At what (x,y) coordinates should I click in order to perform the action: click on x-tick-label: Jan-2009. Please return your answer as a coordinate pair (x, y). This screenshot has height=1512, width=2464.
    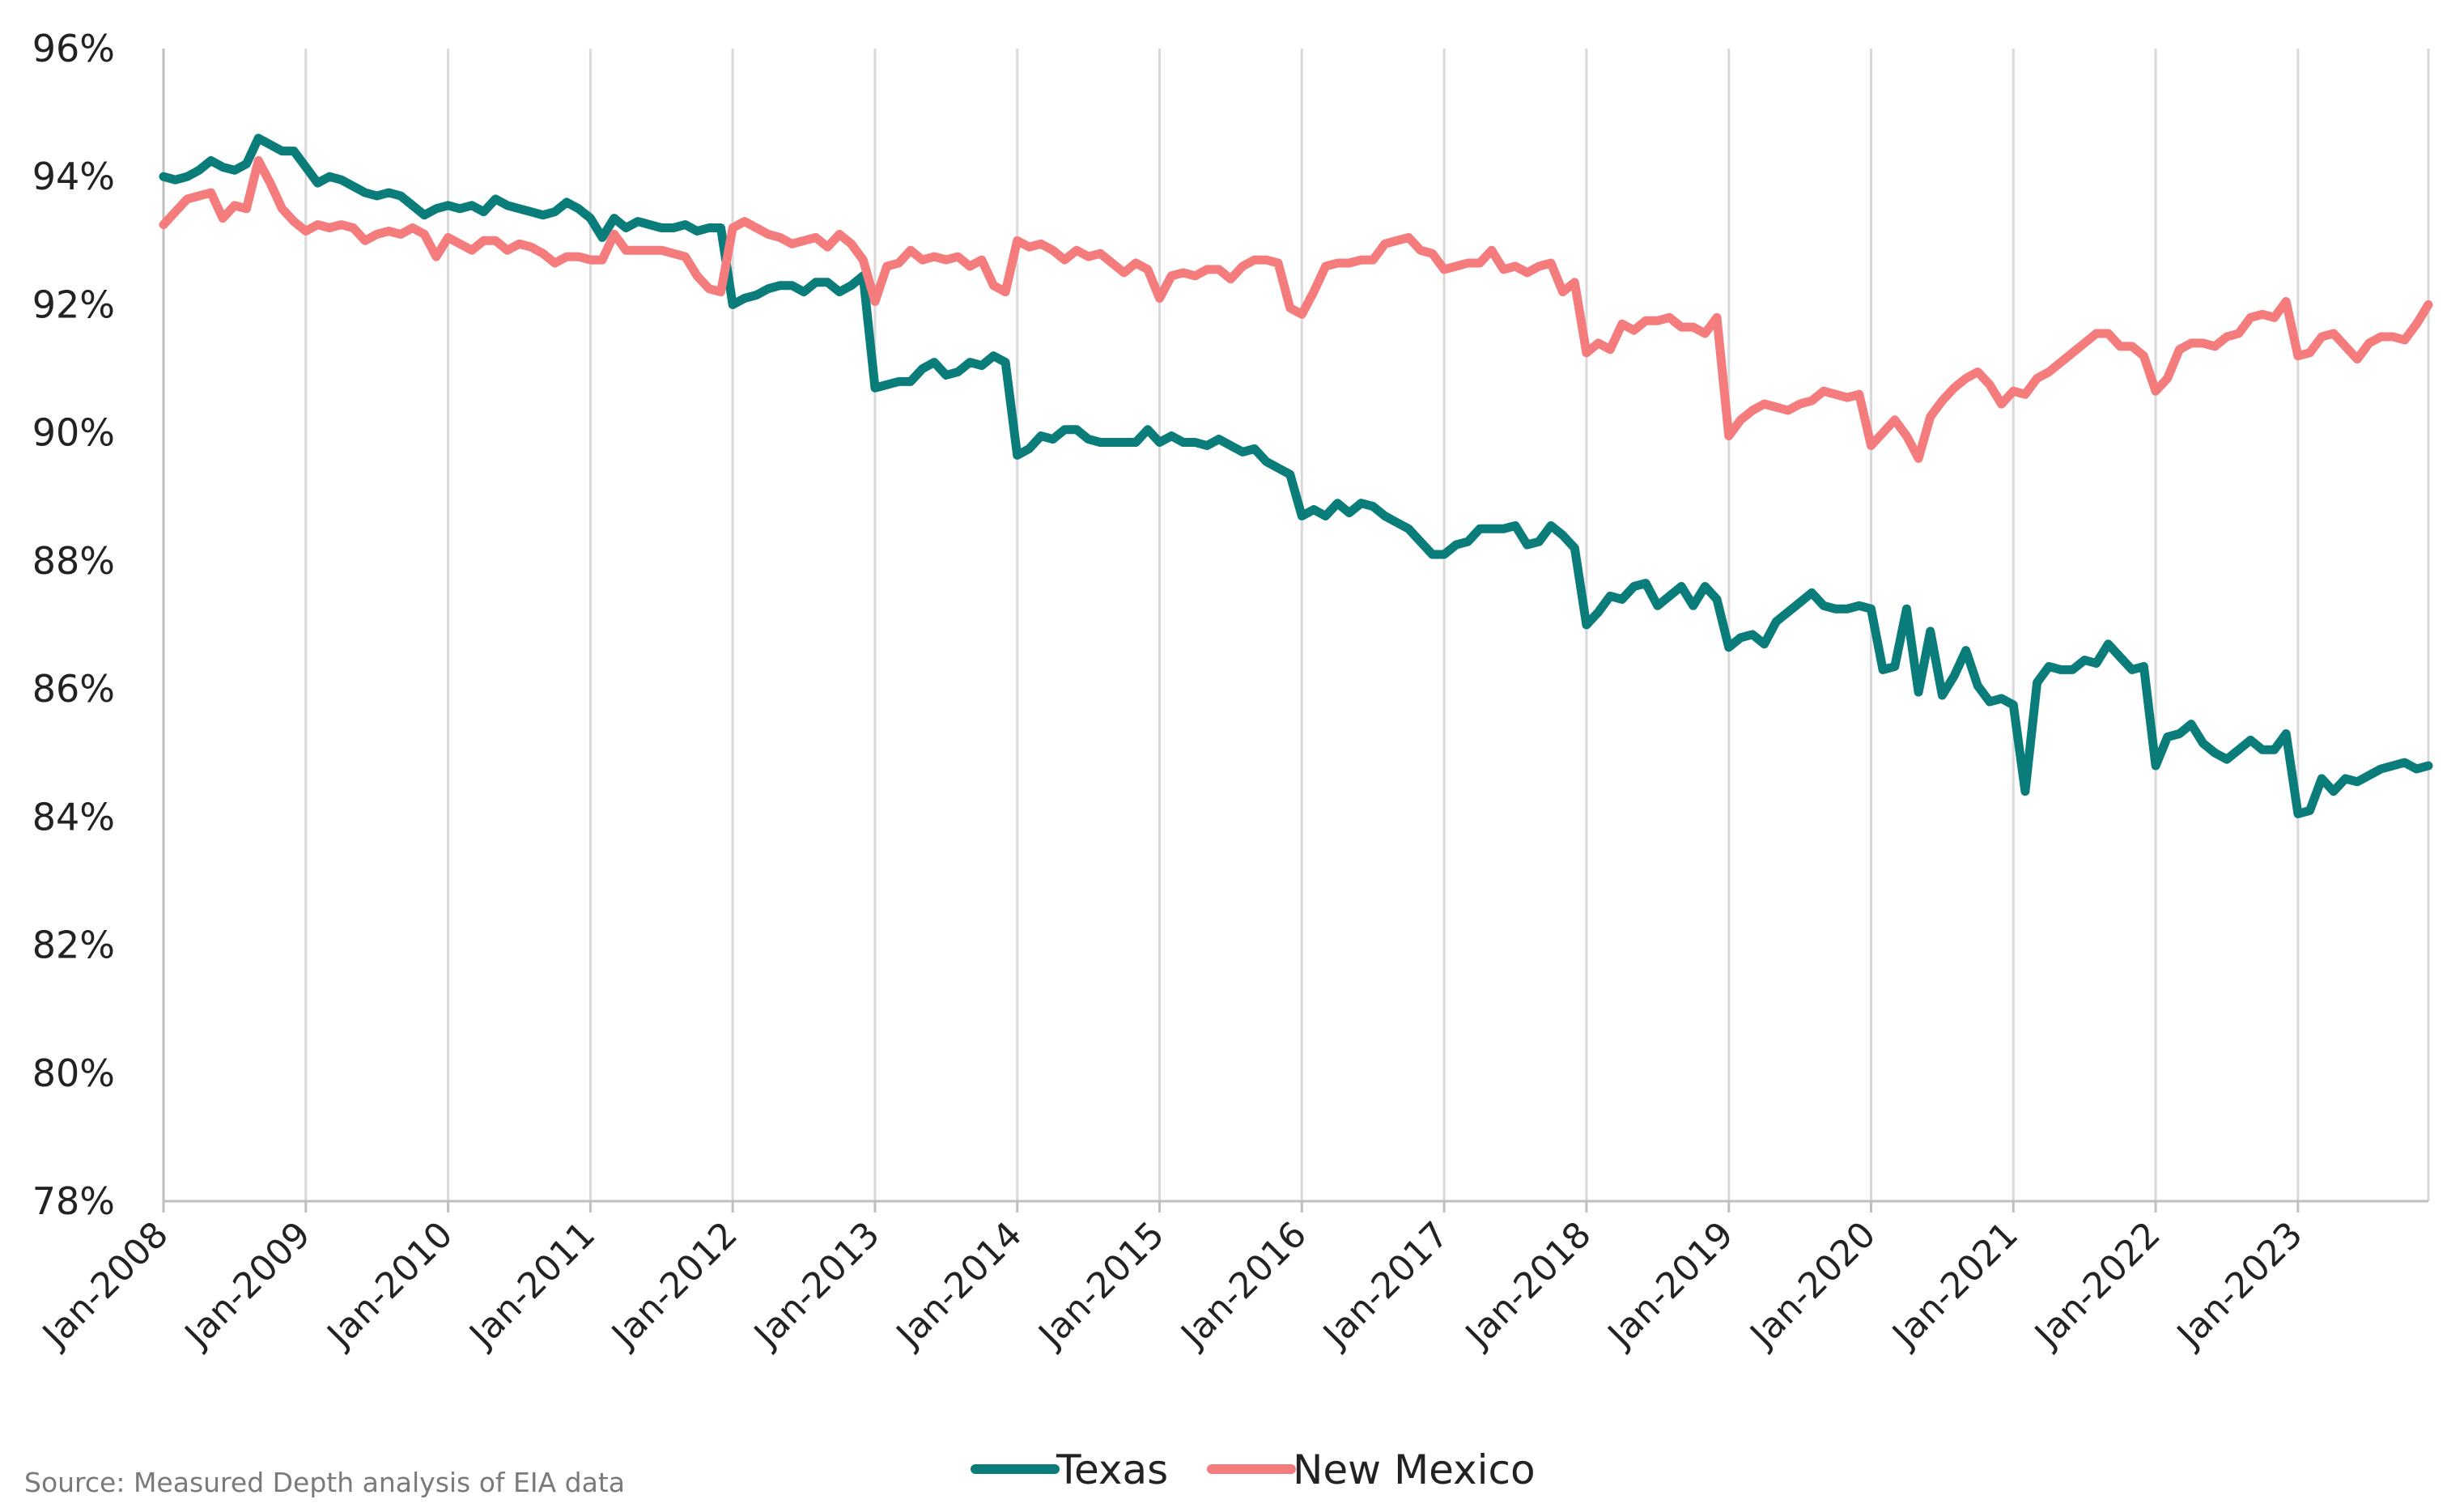
    Looking at the image, I should click on (248, 1285).